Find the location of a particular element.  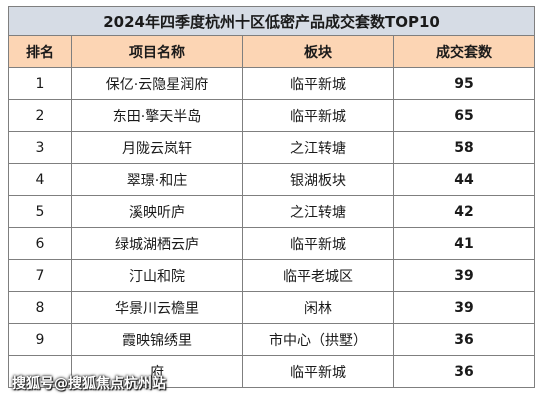

table-row: 8 华景川云檐里 闲林 39 is located at coordinates (272, 307).